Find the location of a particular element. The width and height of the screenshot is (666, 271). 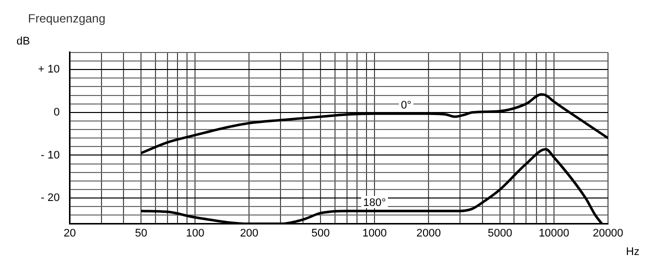

series-label: 180° is located at coordinates (374, 202).